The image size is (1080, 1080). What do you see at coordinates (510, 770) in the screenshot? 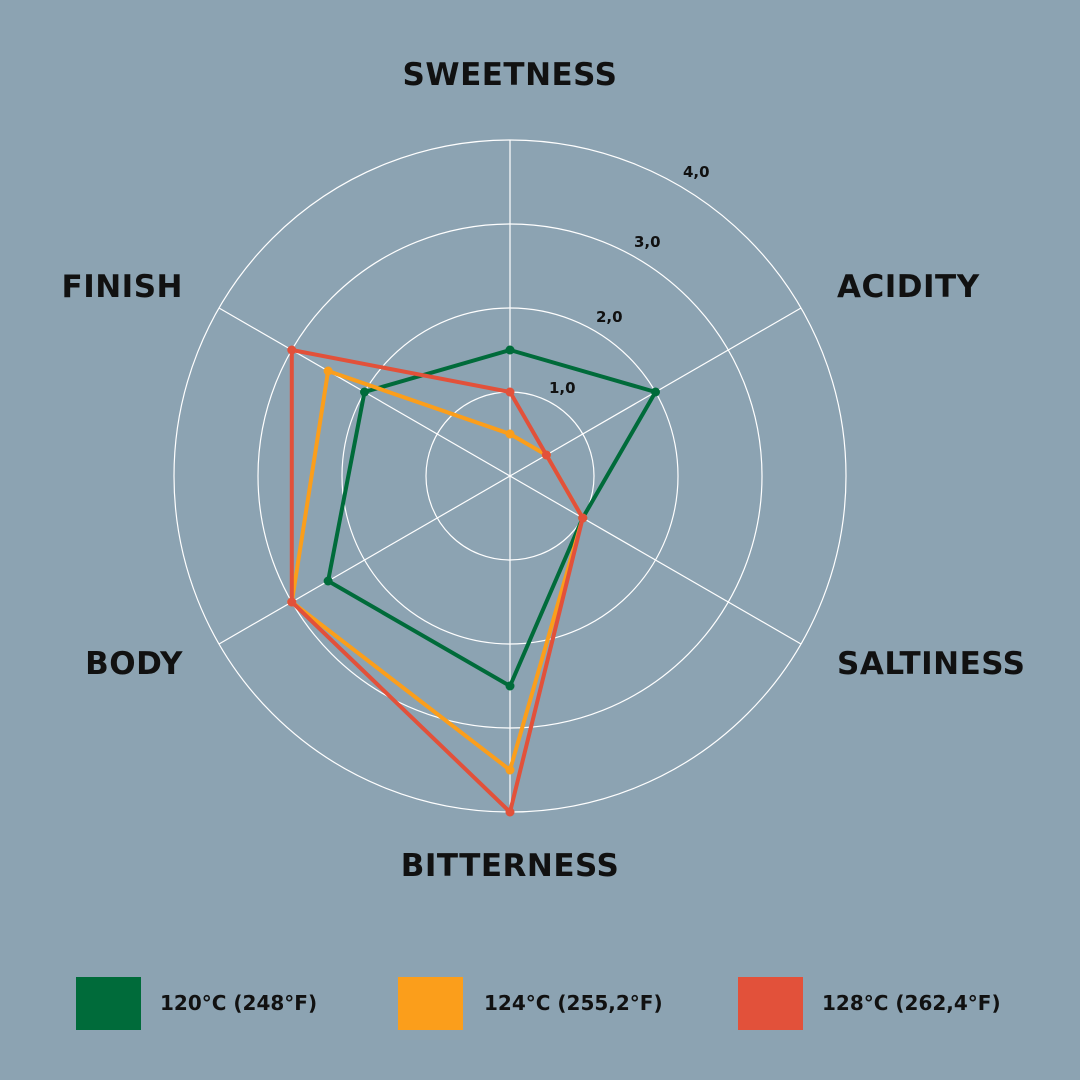
I see `series-2-point-bitterness` at bounding box center [510, 770].